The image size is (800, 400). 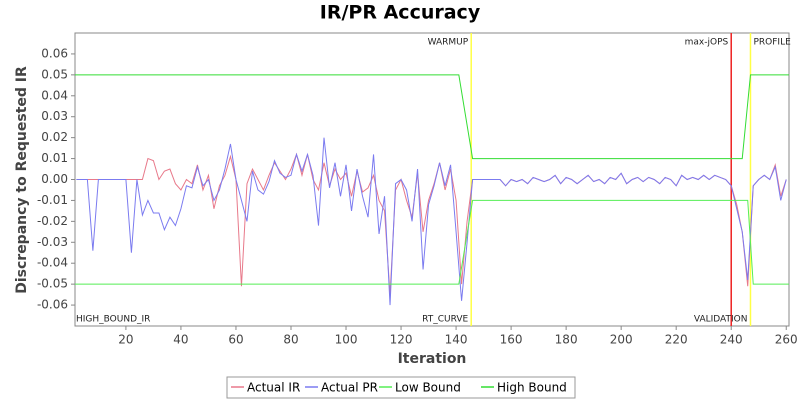 I want to click on y-tick-label: -0.03, so click(x=52, y=242).